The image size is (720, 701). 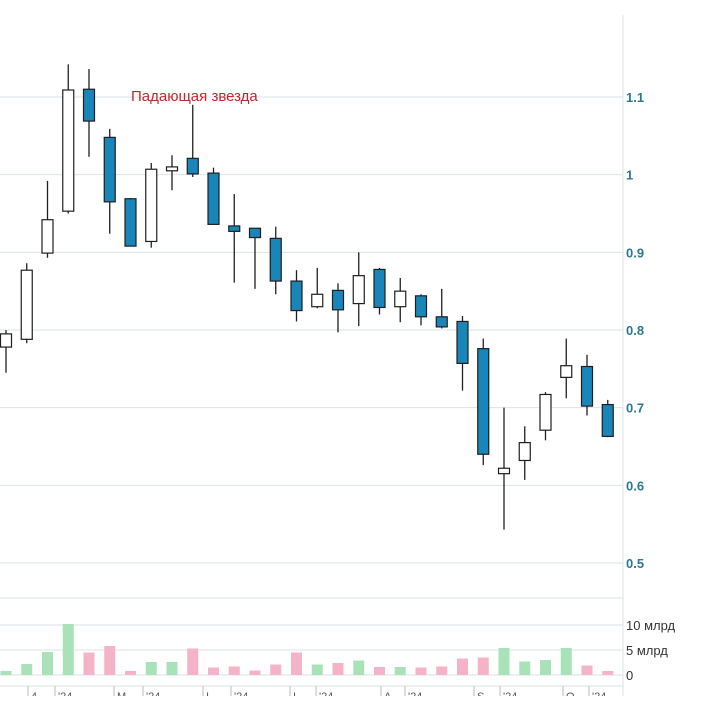 I want to click on price-tick-label: 0.9, so click(x=635, y=252).